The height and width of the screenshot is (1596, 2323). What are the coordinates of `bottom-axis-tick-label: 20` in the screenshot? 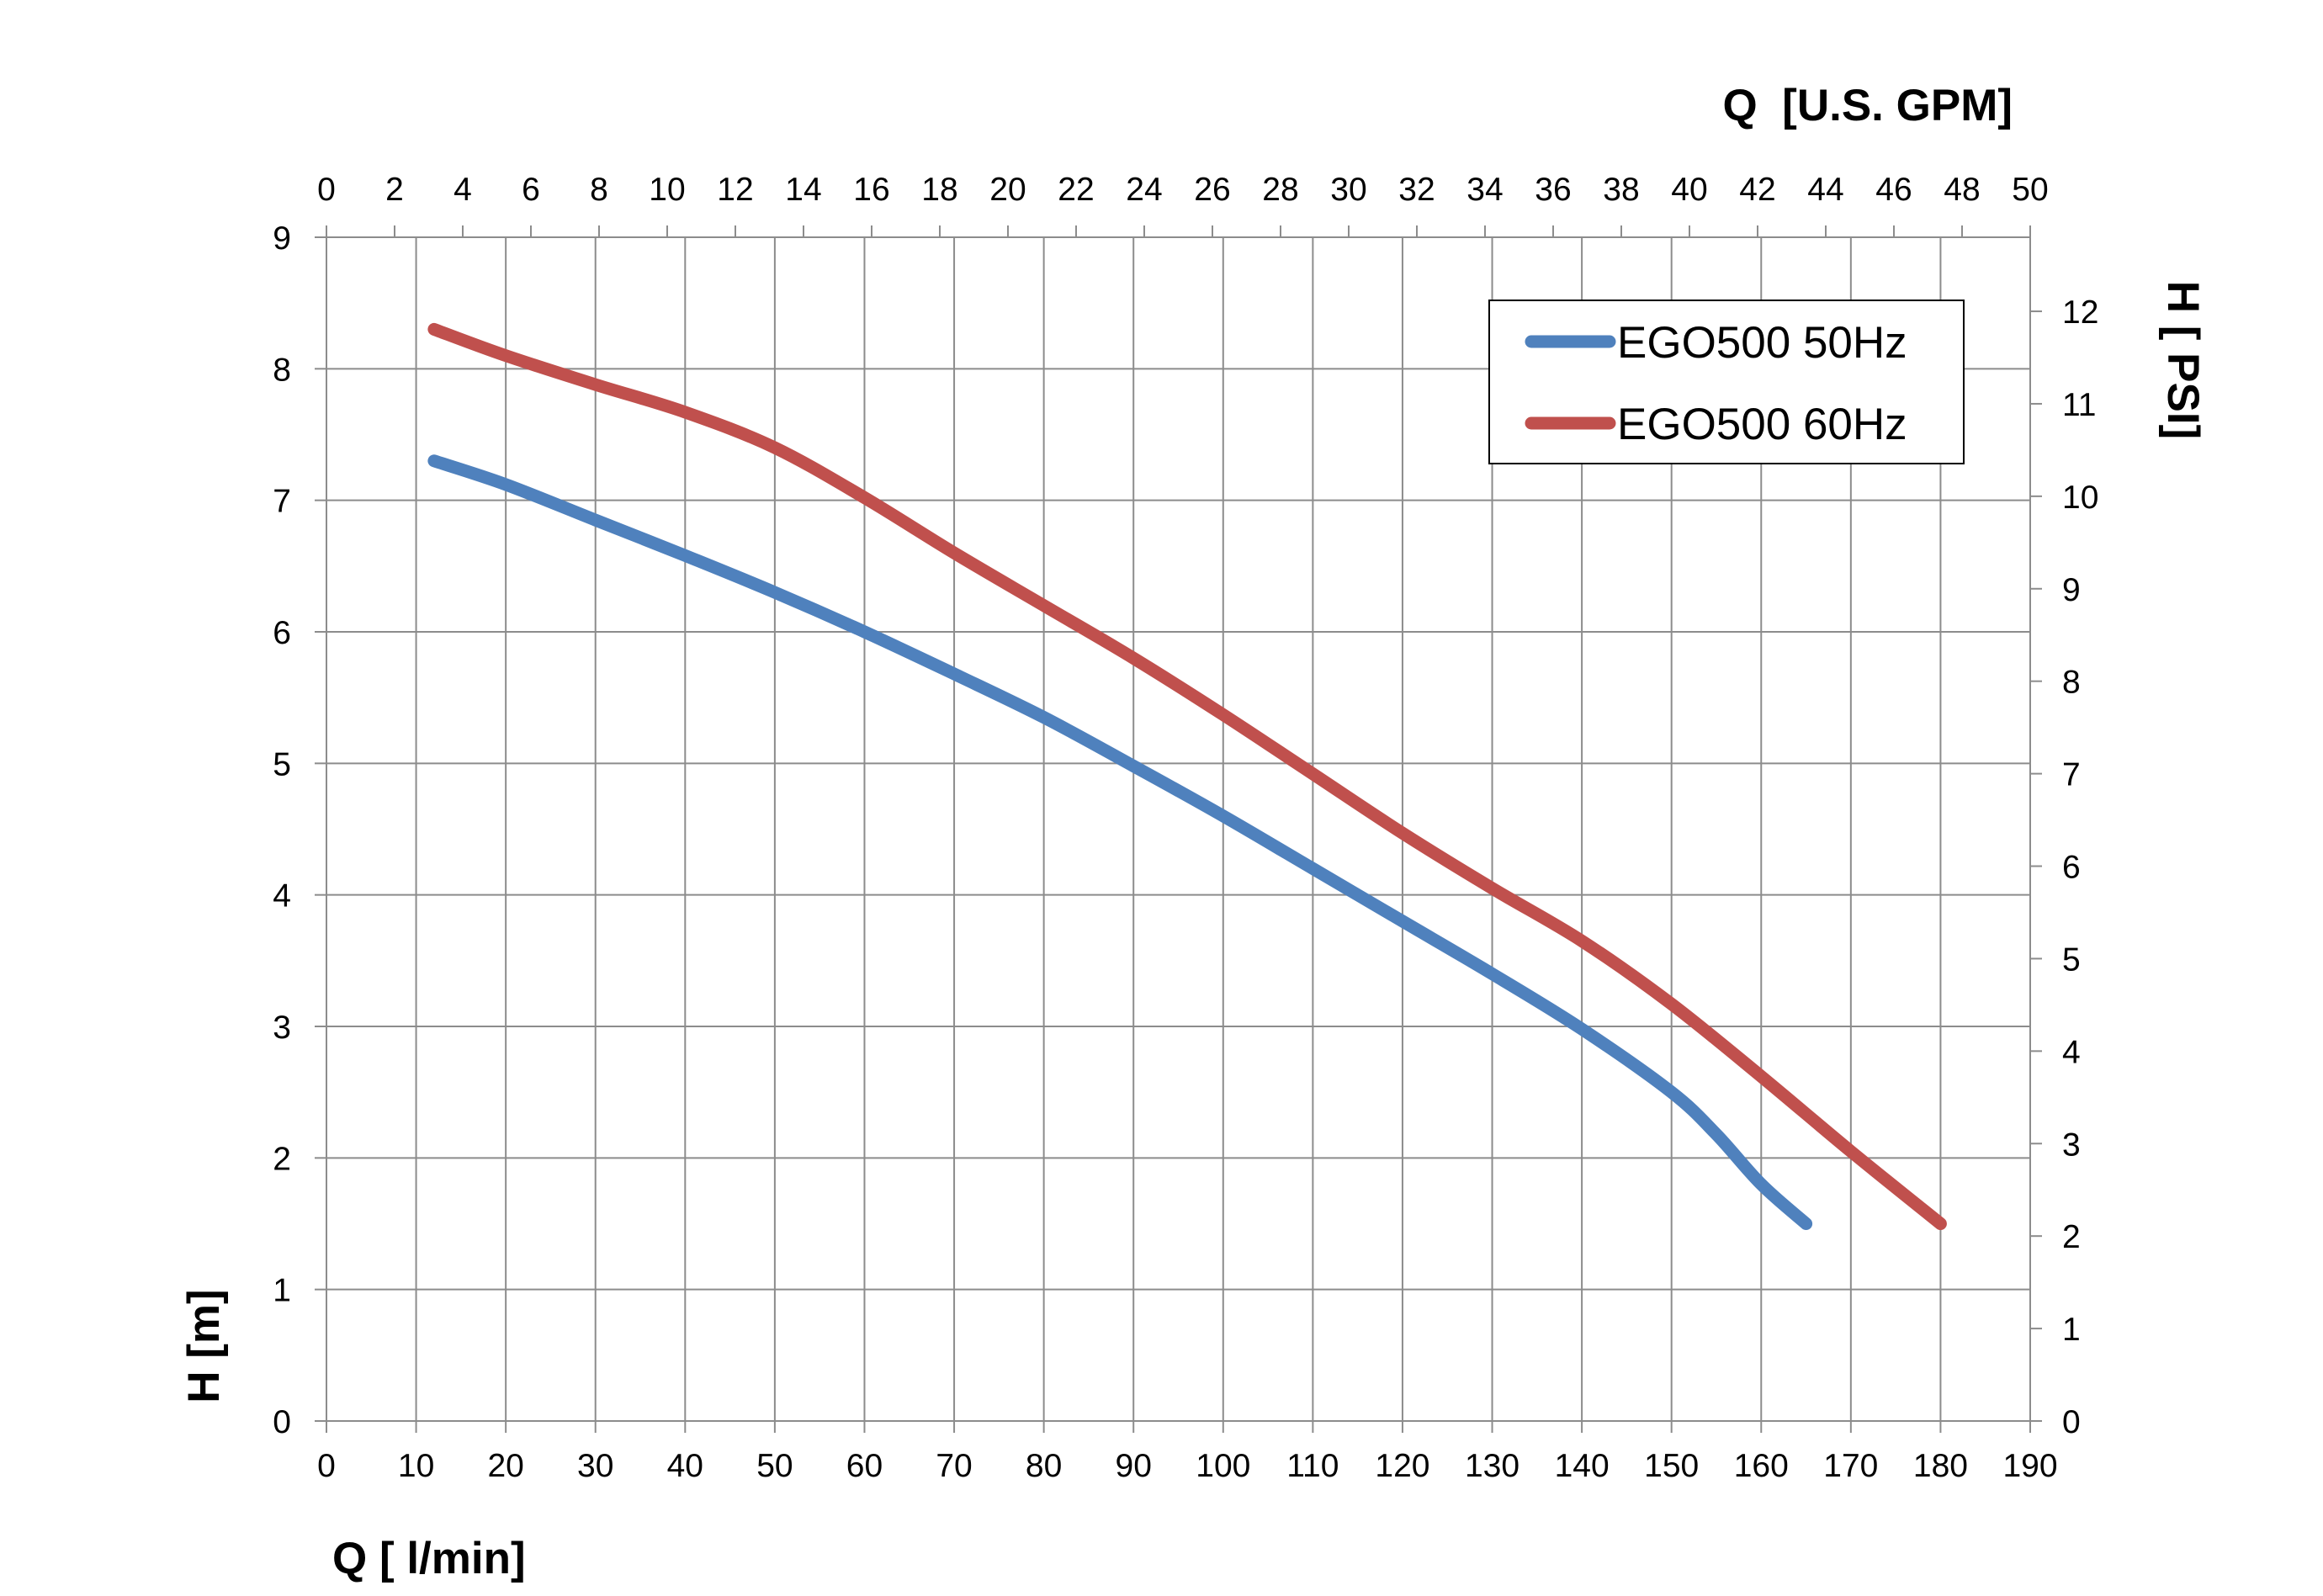 It's located at (505, 1466).